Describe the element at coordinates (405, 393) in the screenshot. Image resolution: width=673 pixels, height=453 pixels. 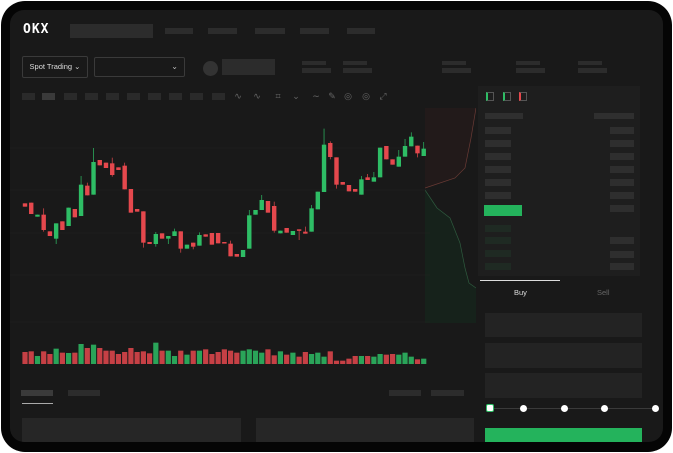
I see `orders-filter-button` at that location.